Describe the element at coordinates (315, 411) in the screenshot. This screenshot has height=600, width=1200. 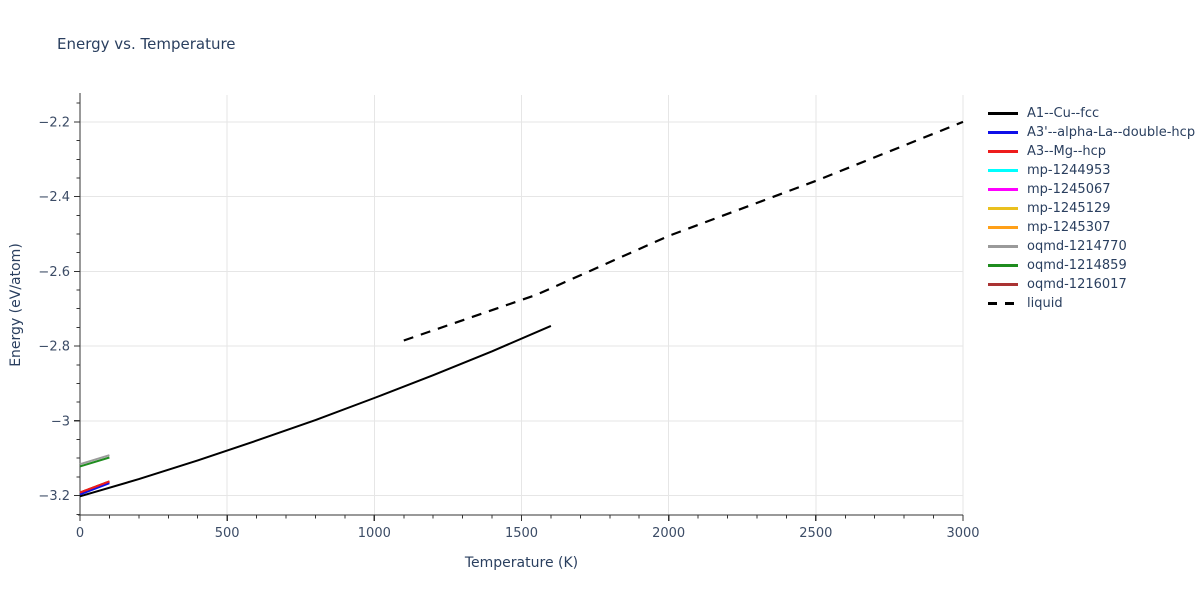
I see `series-line-a1-cu-fcc` at that location.